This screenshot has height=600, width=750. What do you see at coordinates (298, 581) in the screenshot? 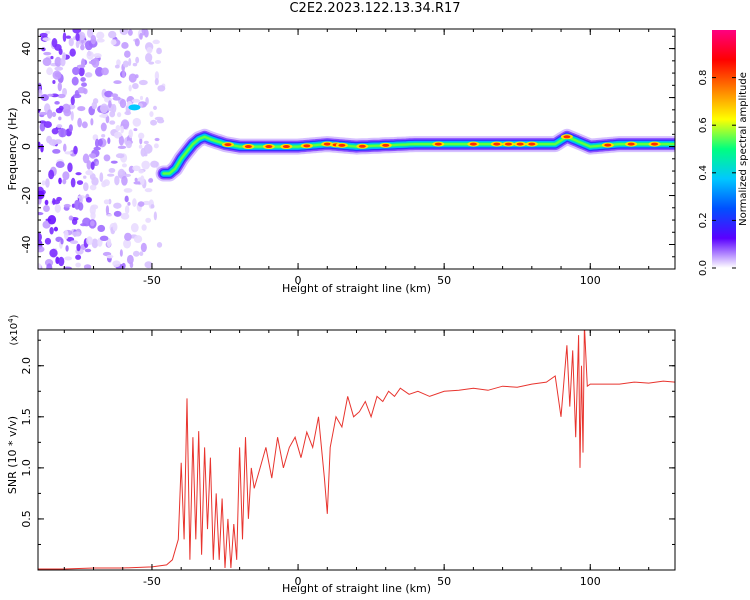
I see `x-tick-label: 0` at bounding box center [298, 581].